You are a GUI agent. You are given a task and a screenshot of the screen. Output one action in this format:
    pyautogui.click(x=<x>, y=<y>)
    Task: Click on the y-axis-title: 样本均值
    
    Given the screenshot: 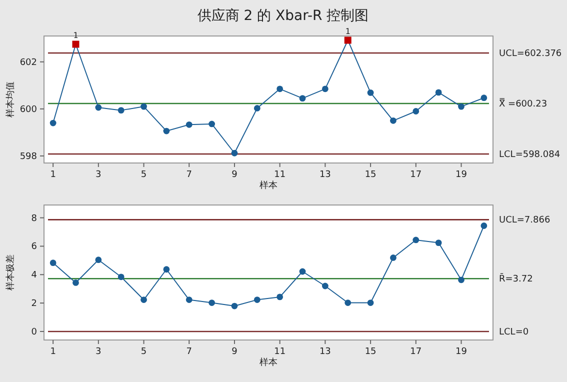 What is the action you would take?
    pyautogui.click(x=10, y=100)
    